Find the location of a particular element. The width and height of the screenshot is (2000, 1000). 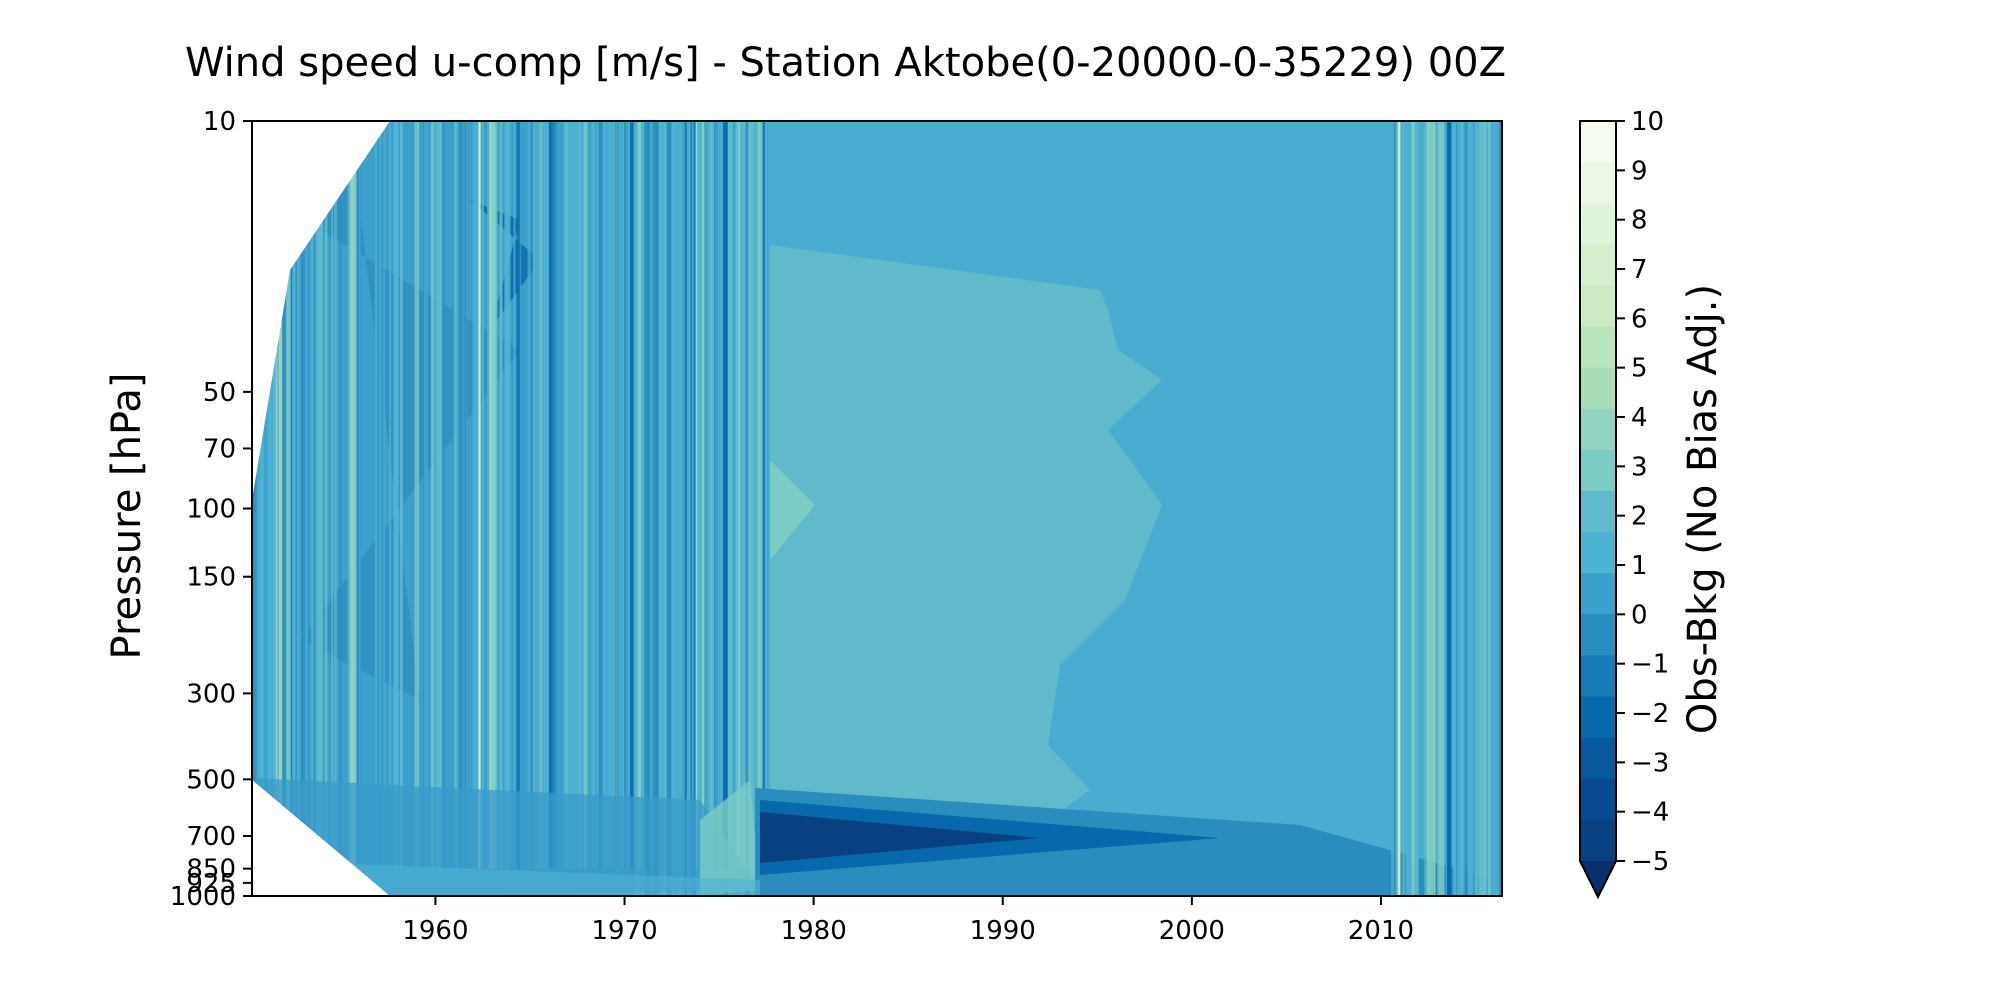

colorbar-tick-label: 0 is located at coordinates (1639, 615).